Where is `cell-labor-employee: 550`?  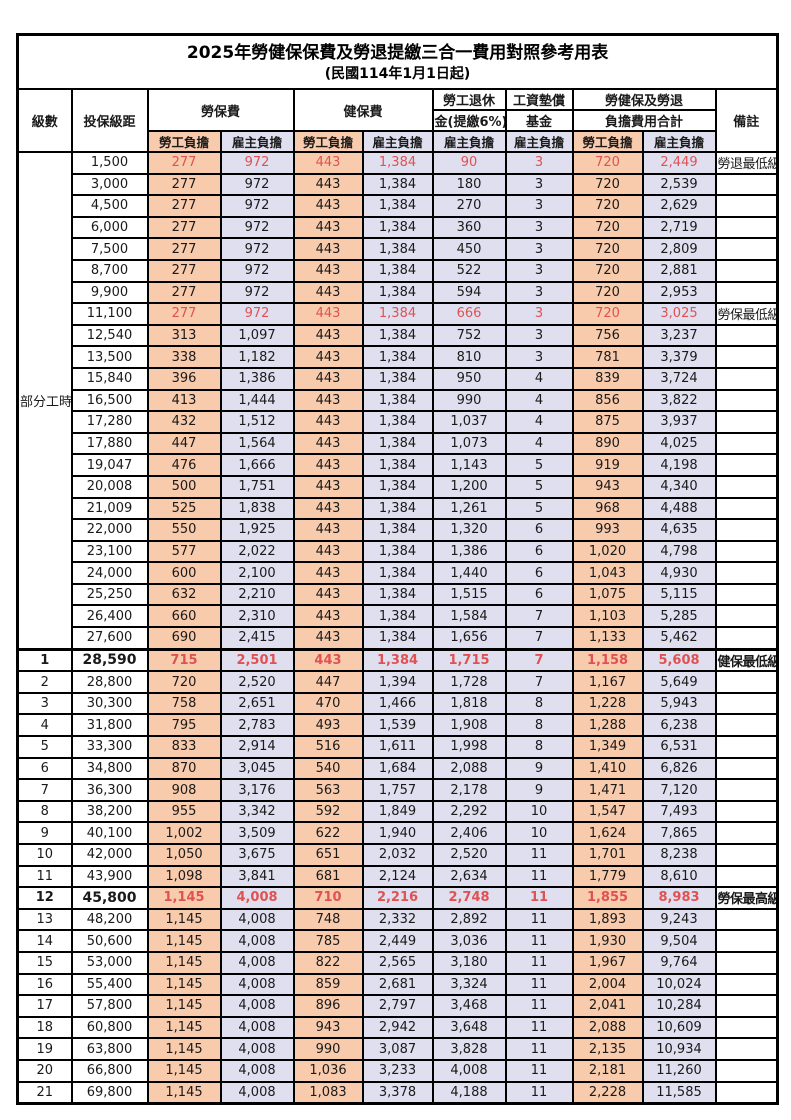
cell-labor-employee: 550 is located at coordinates (184, 530).